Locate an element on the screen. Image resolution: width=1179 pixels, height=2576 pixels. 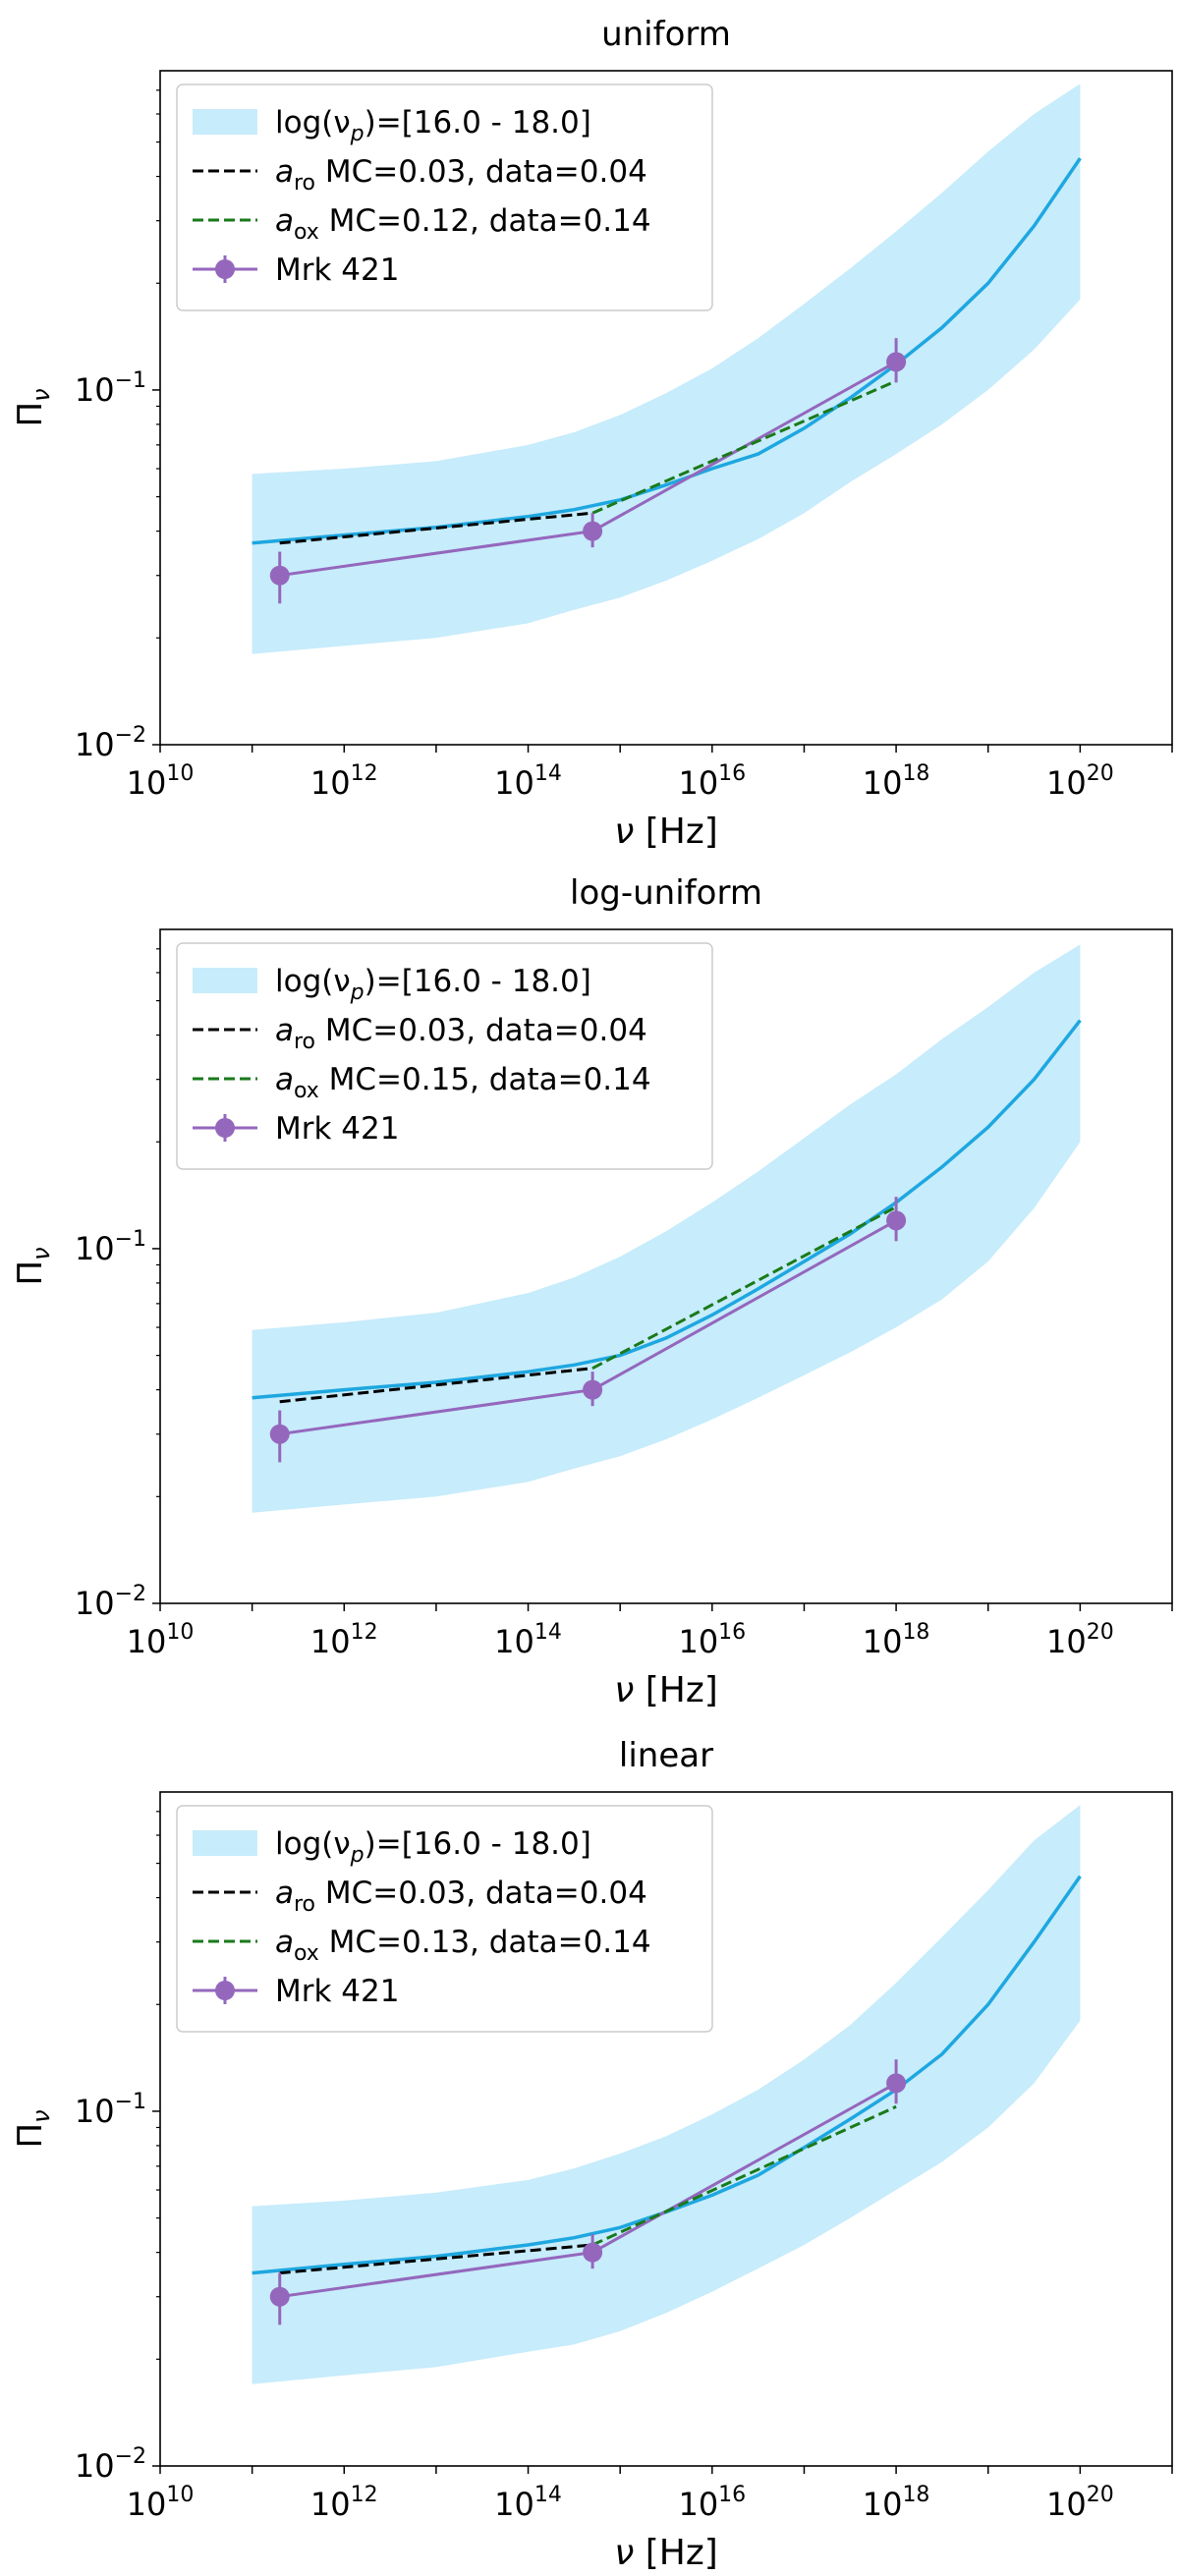
legend-label: aox MC=0.12, data=0.14 is located at coordinates (463, 224).